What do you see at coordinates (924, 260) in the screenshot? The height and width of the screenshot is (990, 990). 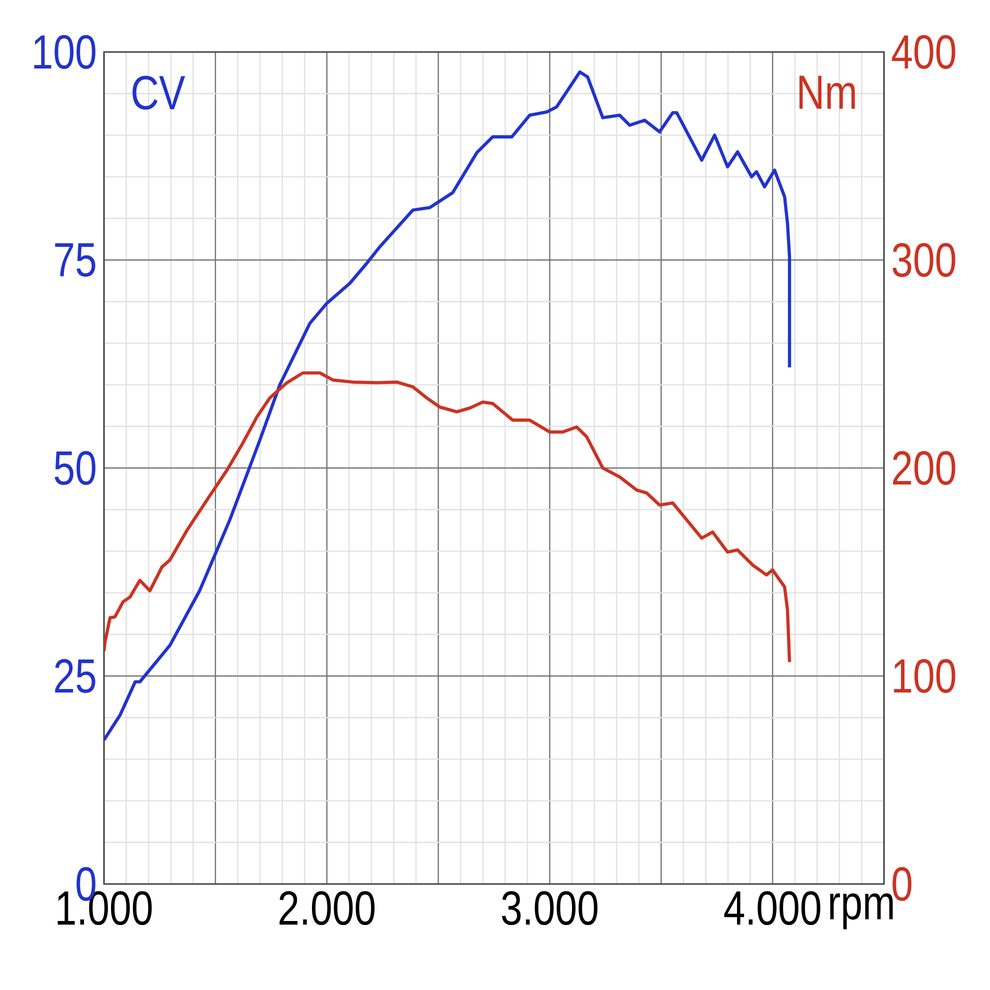 I see `y2-tick-label: 300` at bounding box center [924, 260].